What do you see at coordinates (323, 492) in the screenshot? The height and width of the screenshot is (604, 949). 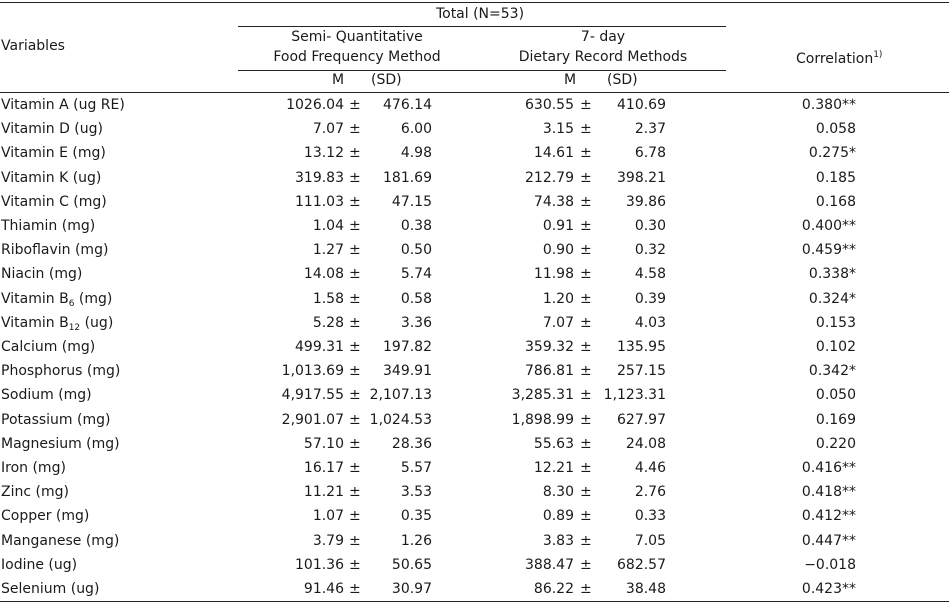 I see `sqffm-mean: 11.21` at bounding box center [323, 492].